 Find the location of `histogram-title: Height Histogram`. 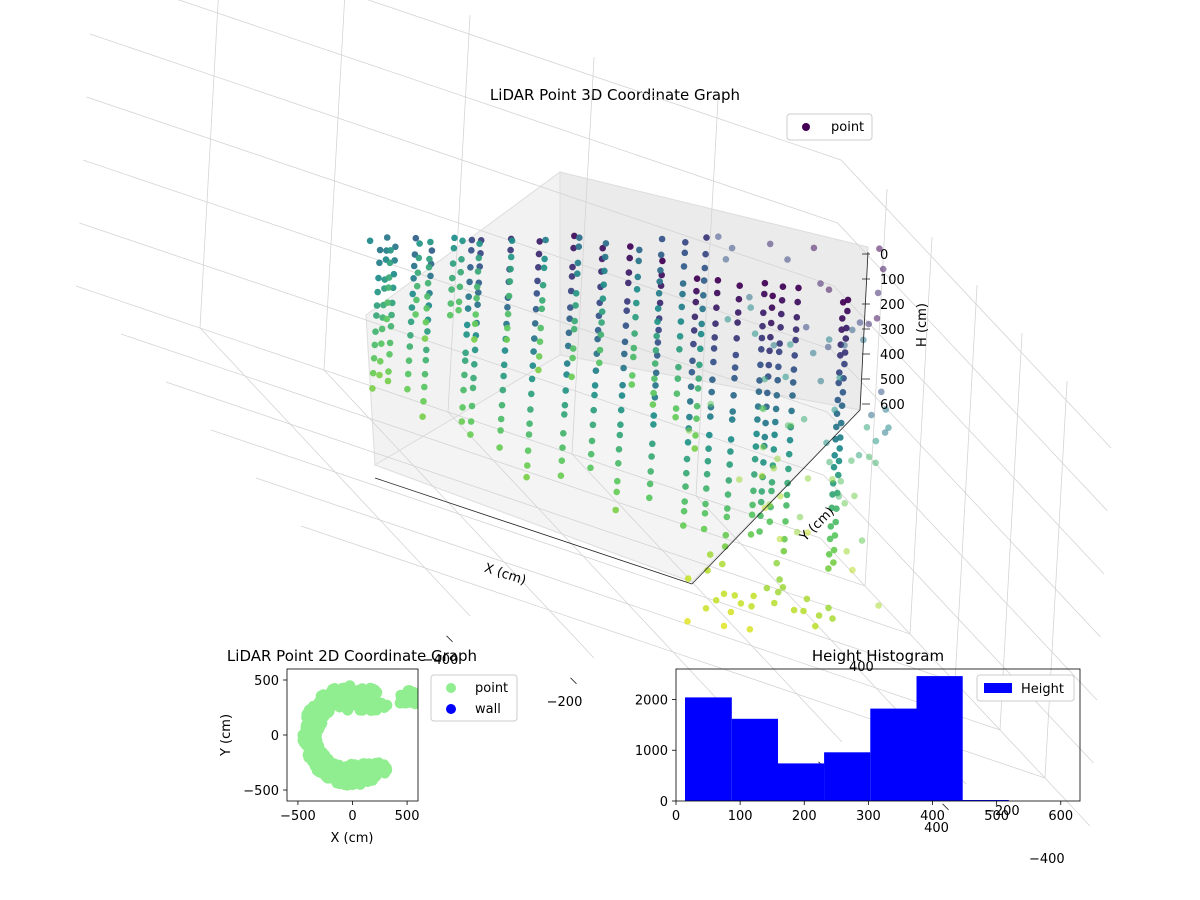

histogram-title: Height Histogram is located at coordinates (878, 656).